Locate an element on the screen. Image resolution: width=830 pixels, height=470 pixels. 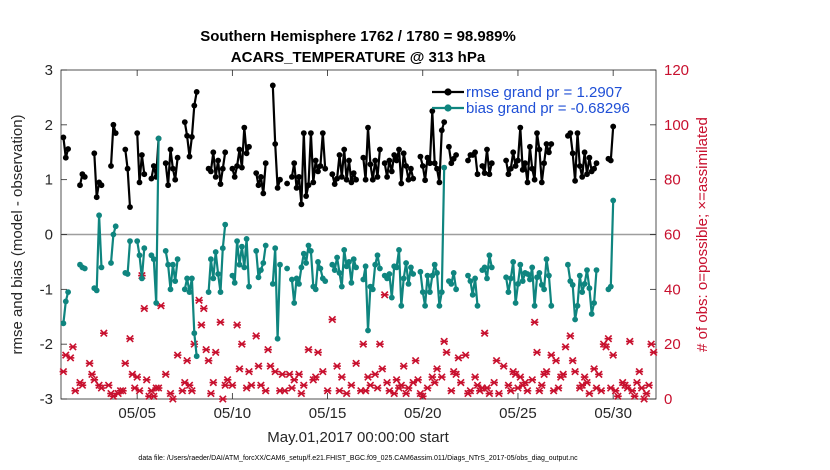
y2-tick-label: 60 is located at coordinates (672, 235).